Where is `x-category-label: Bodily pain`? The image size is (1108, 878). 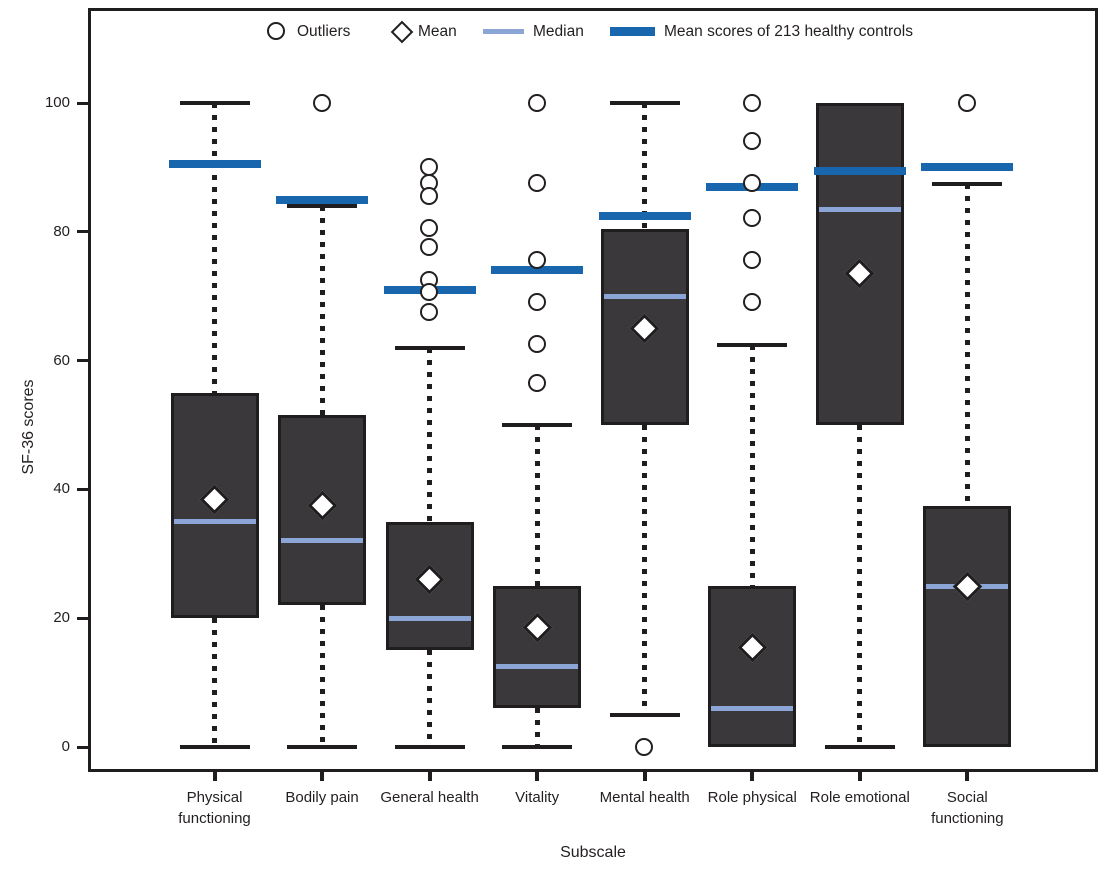
x-category-label: Bodily pain is located at coordinates (322, 797).